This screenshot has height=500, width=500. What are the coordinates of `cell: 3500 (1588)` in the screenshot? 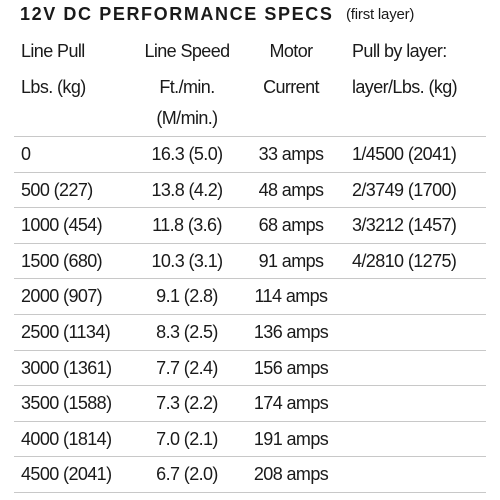 It's located at (66, 403).